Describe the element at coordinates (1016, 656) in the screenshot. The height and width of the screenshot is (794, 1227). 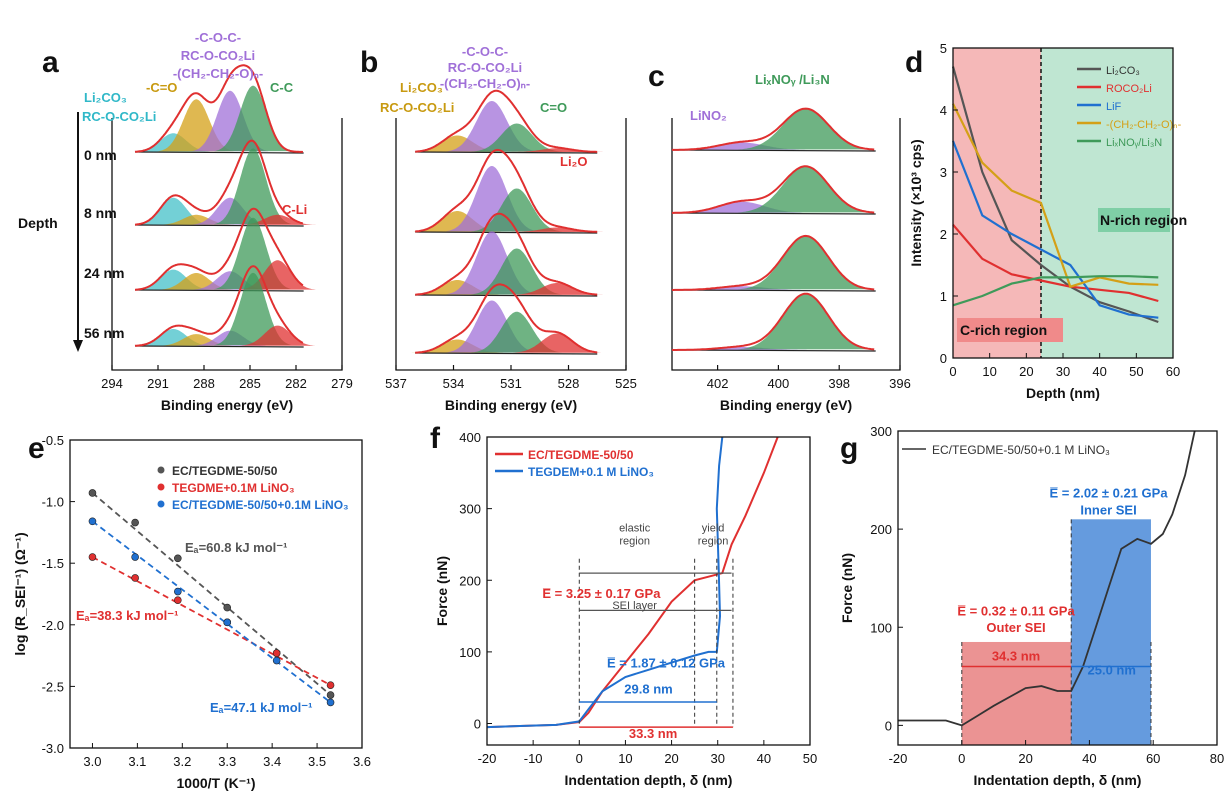
I see `annotation-outer-depth: 34.3 nm` at that location.